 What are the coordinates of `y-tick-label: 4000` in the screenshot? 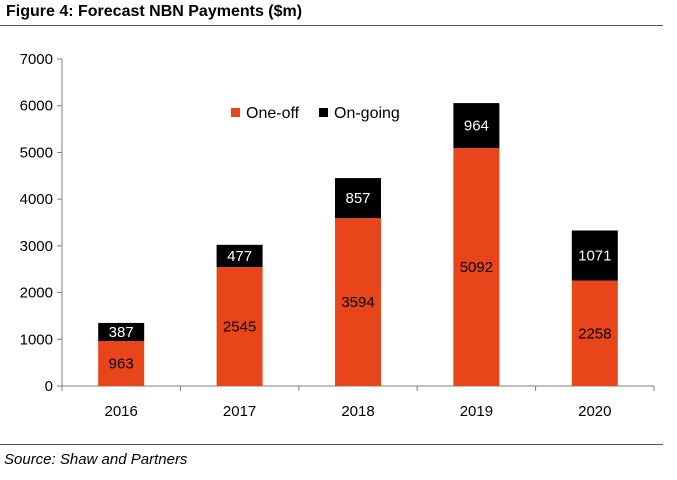 It's located at (36, 199).